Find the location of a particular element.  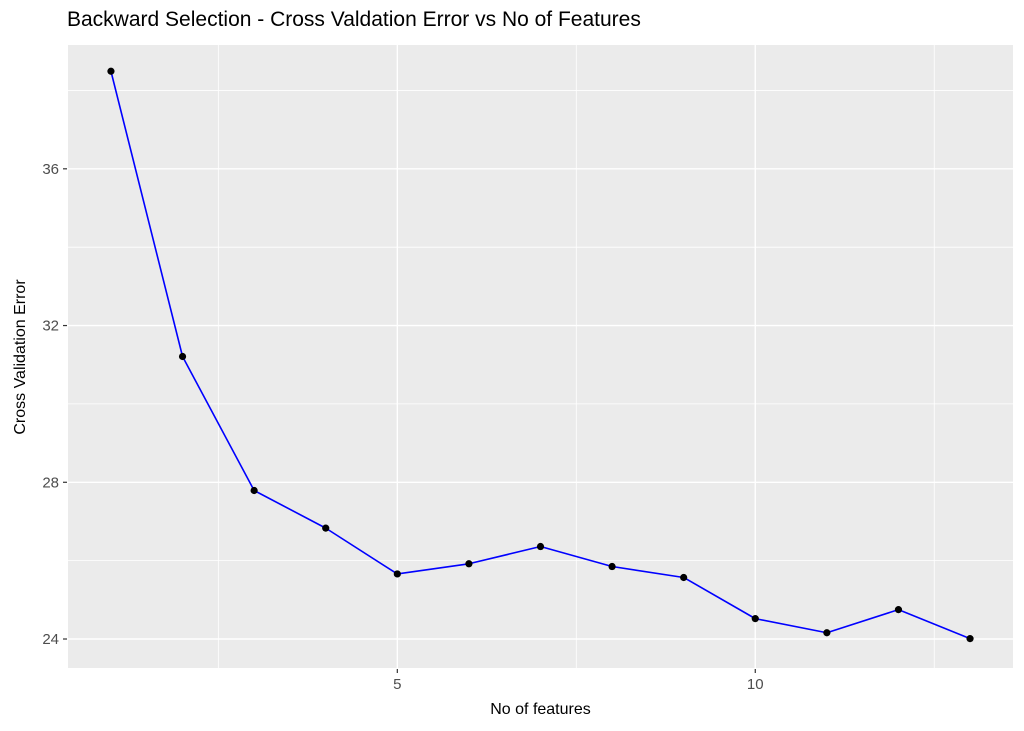

x-tick-label: 5 is located at coordinates (397, 684).